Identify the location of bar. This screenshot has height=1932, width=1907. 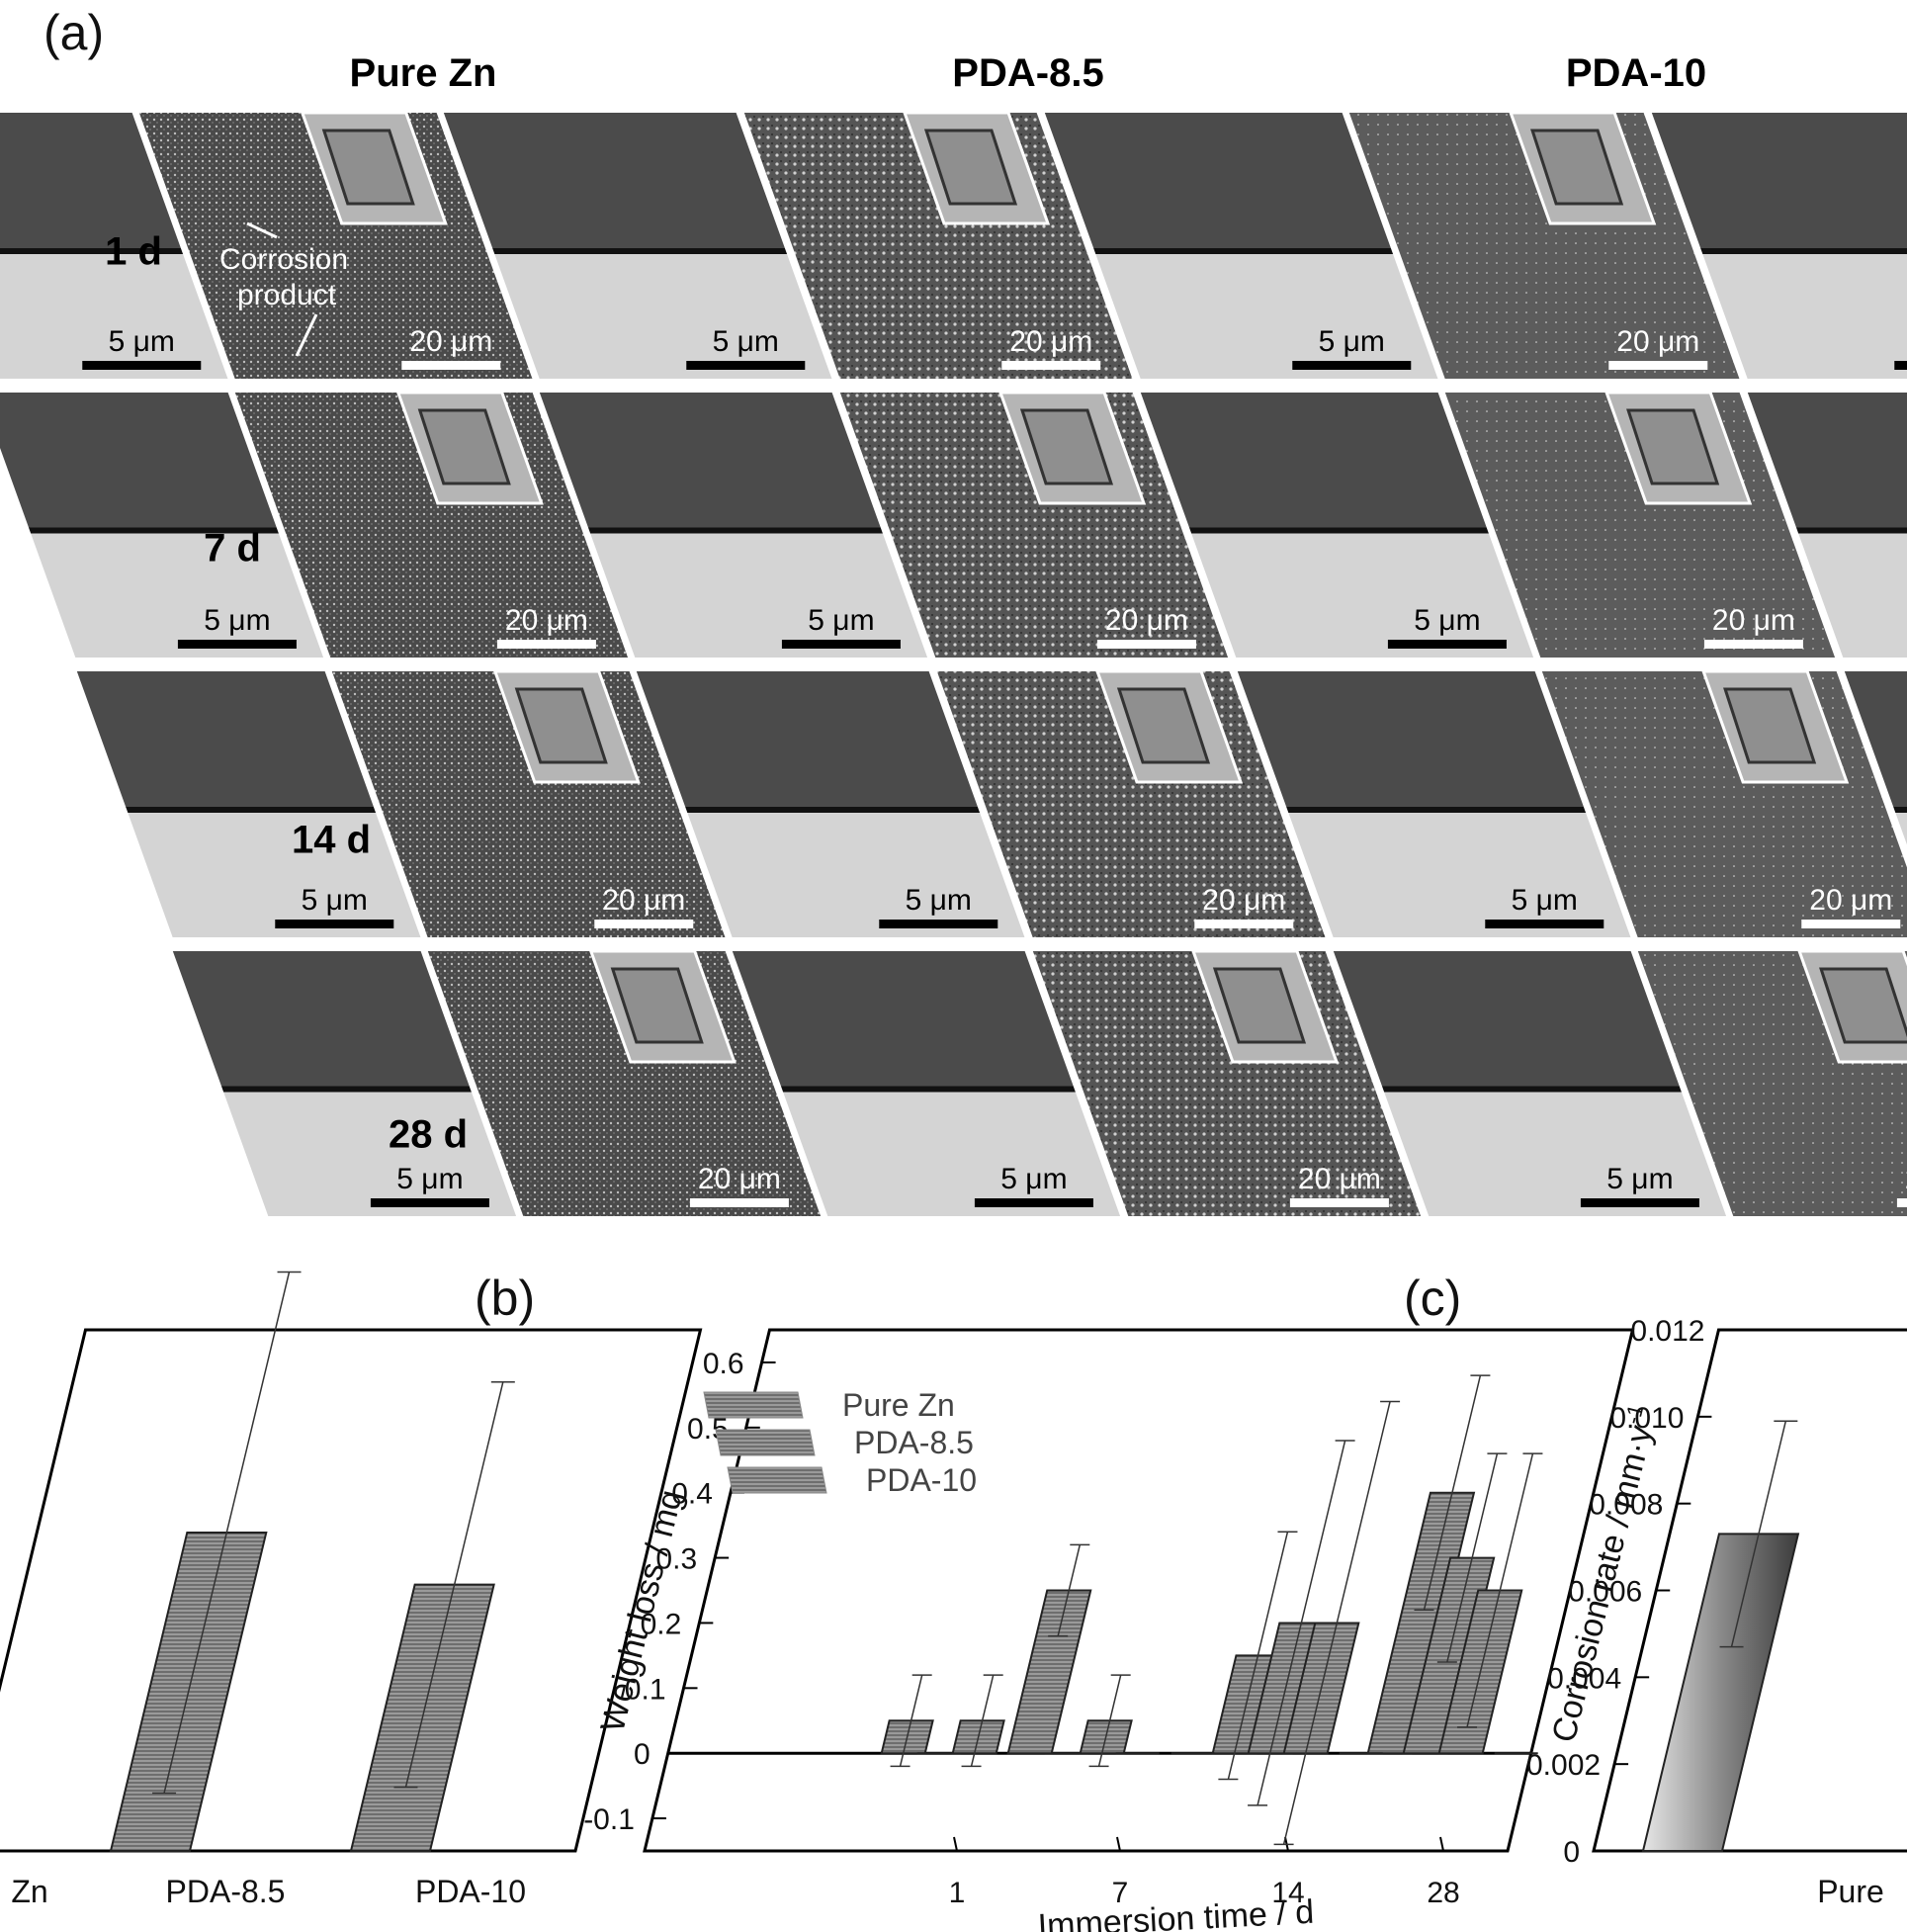
(1720, 1692).